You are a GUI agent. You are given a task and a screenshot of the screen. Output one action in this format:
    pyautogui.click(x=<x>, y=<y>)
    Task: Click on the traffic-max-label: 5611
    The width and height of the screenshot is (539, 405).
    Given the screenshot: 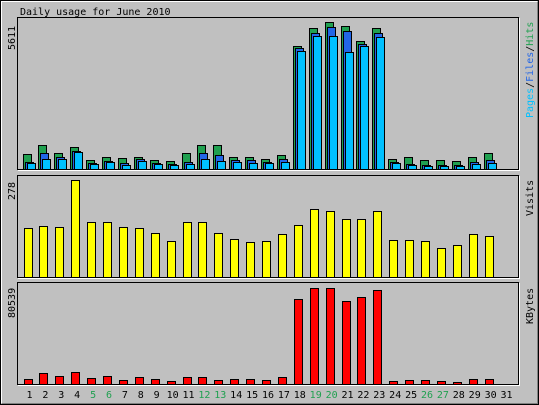 What is the action you would take?
    pyautogui.click(x=12, y=38)
    